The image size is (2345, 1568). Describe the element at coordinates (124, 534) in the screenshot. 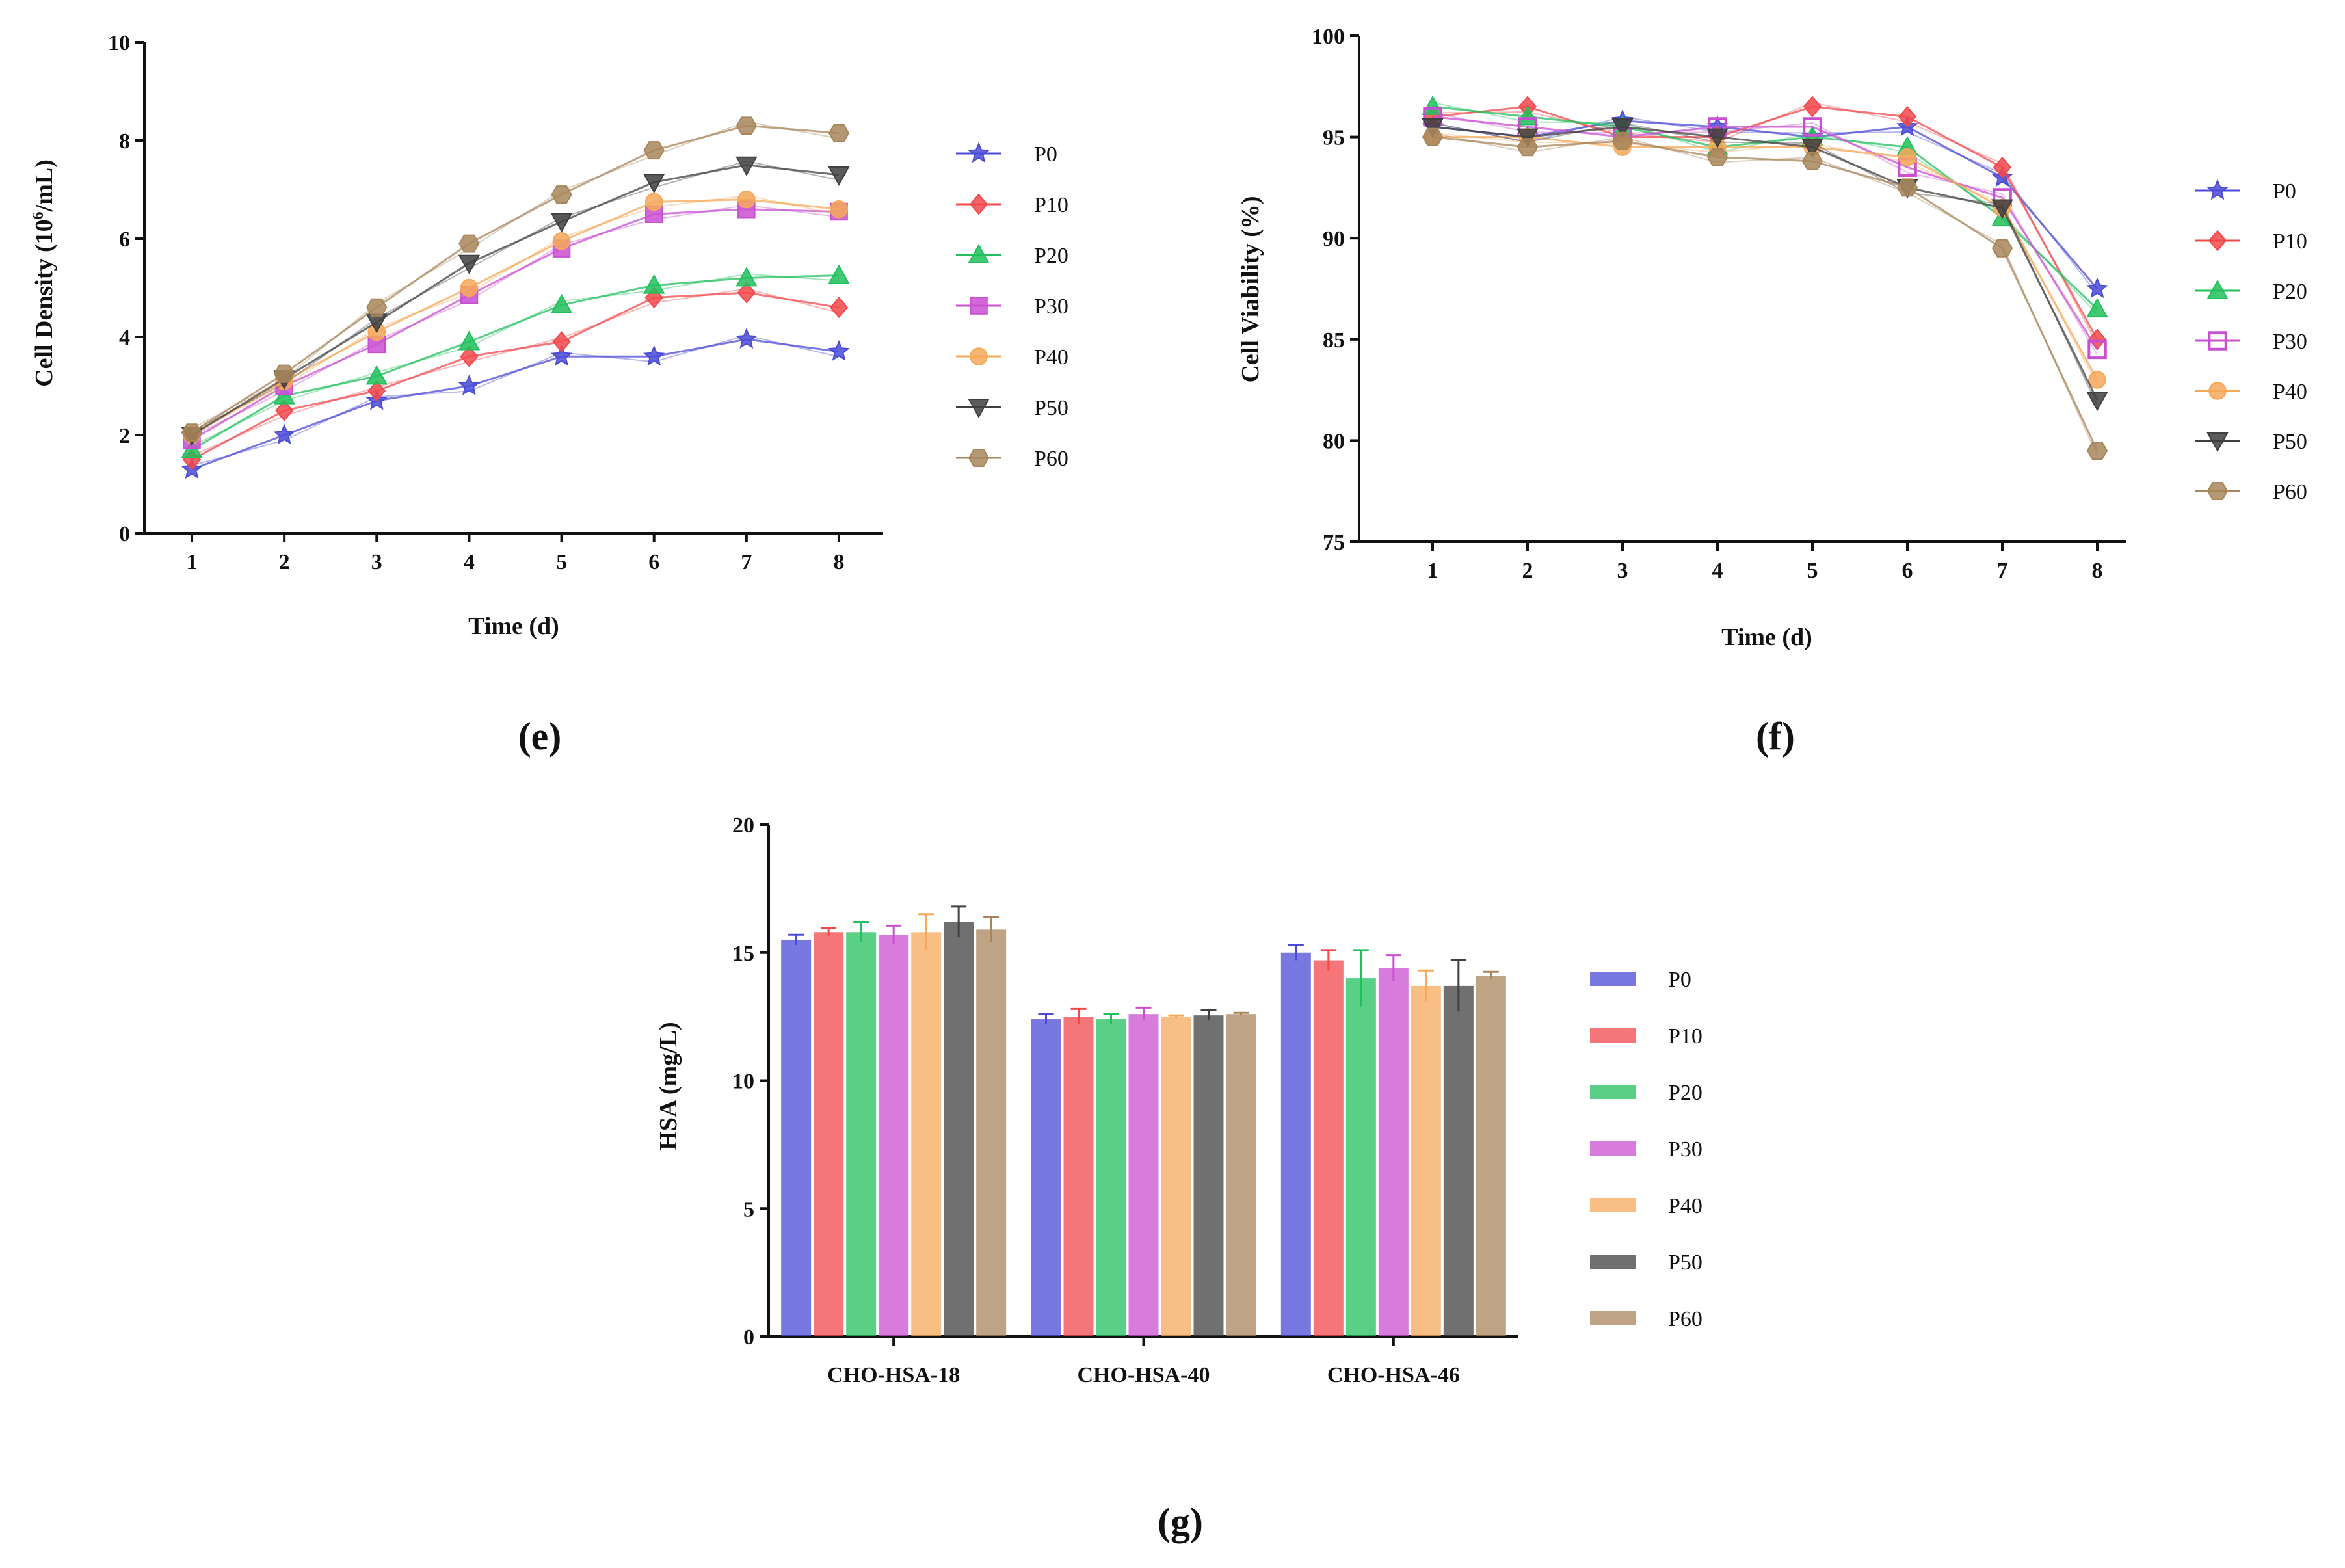

I see `panel-e-ytick-label: 0` at that location.